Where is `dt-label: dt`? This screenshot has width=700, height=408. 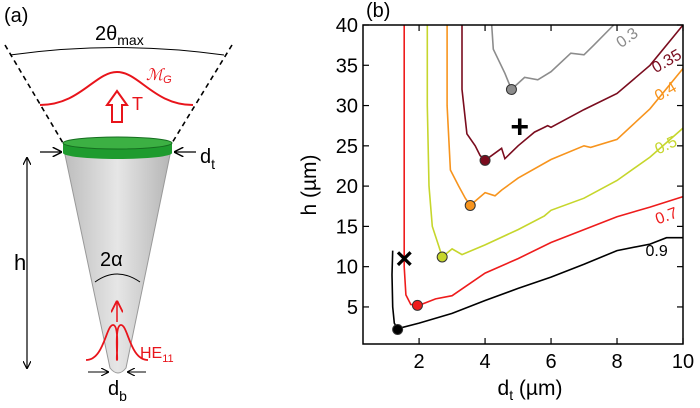 dt-label: dt is located at coordinates (207, 159).